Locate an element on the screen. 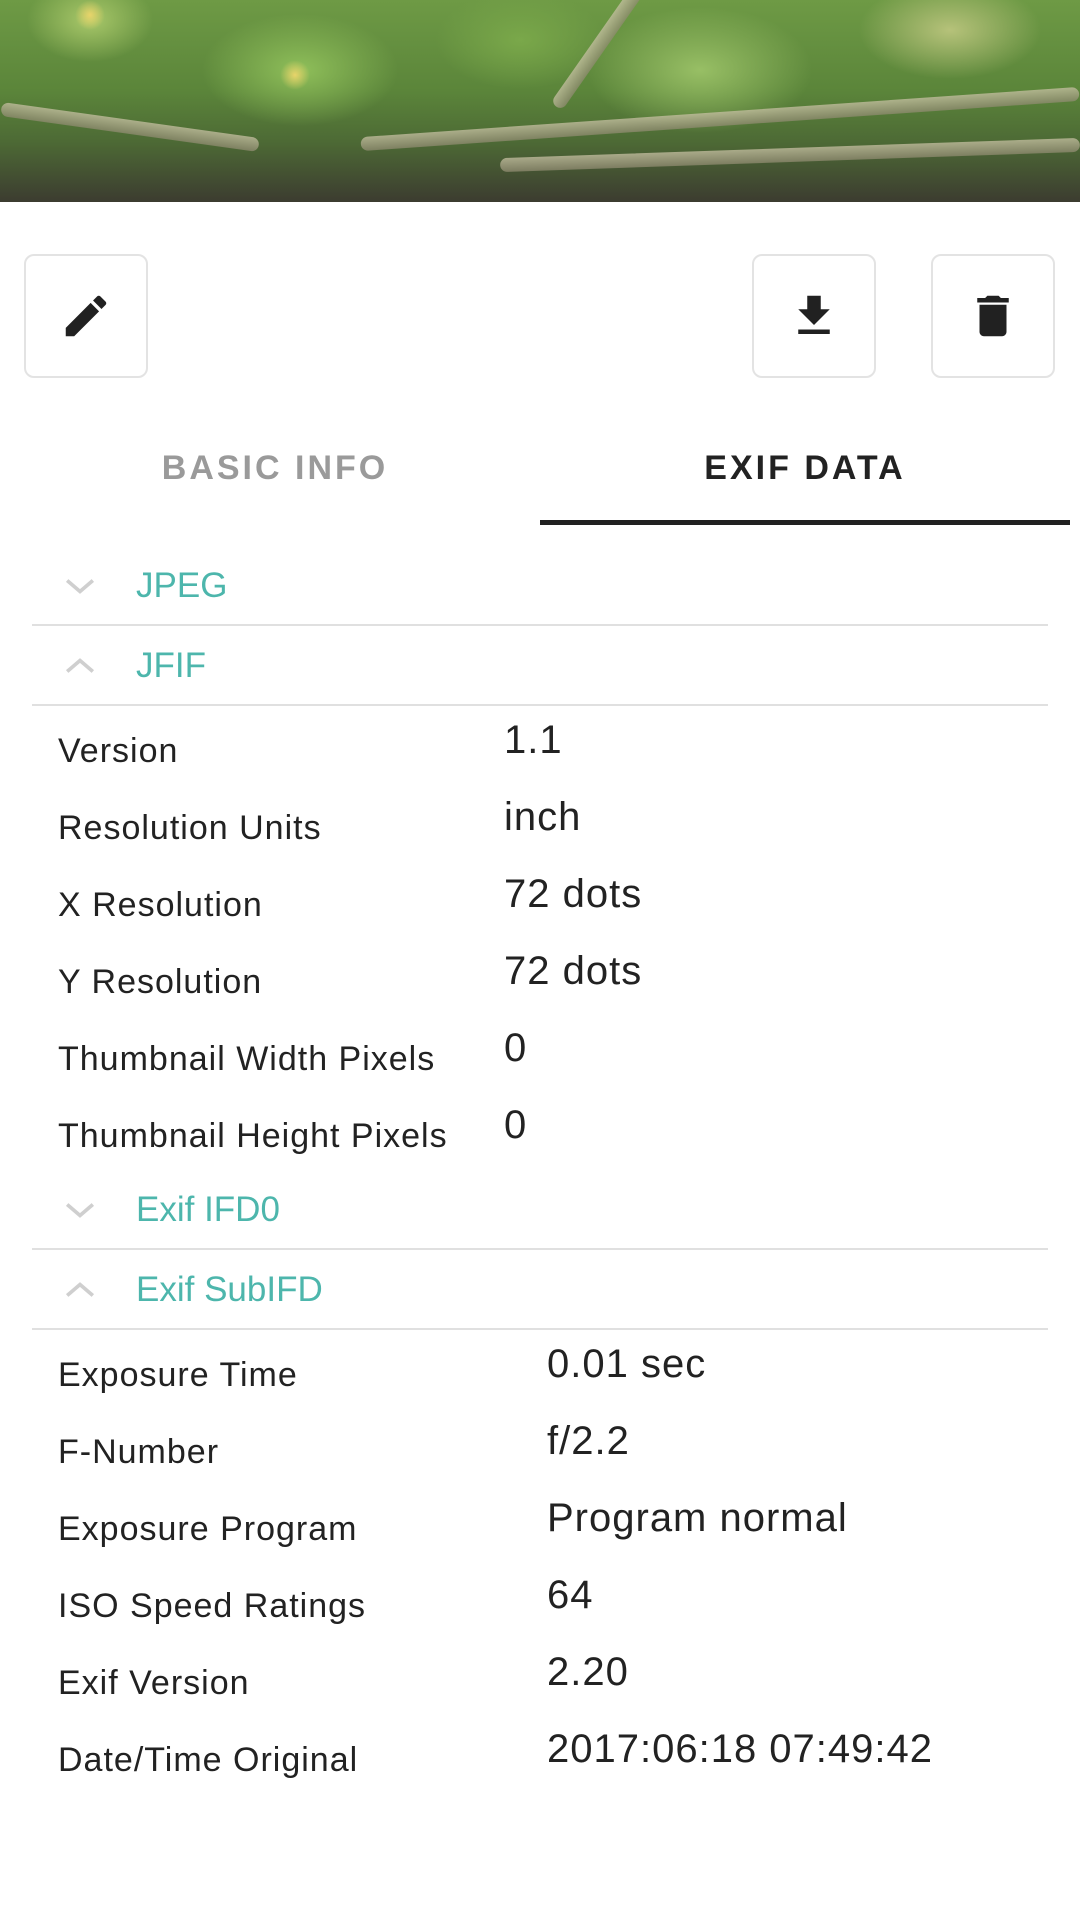 The image size is (1080, 1920). pencil-icon is located at coordinates (86, 316).